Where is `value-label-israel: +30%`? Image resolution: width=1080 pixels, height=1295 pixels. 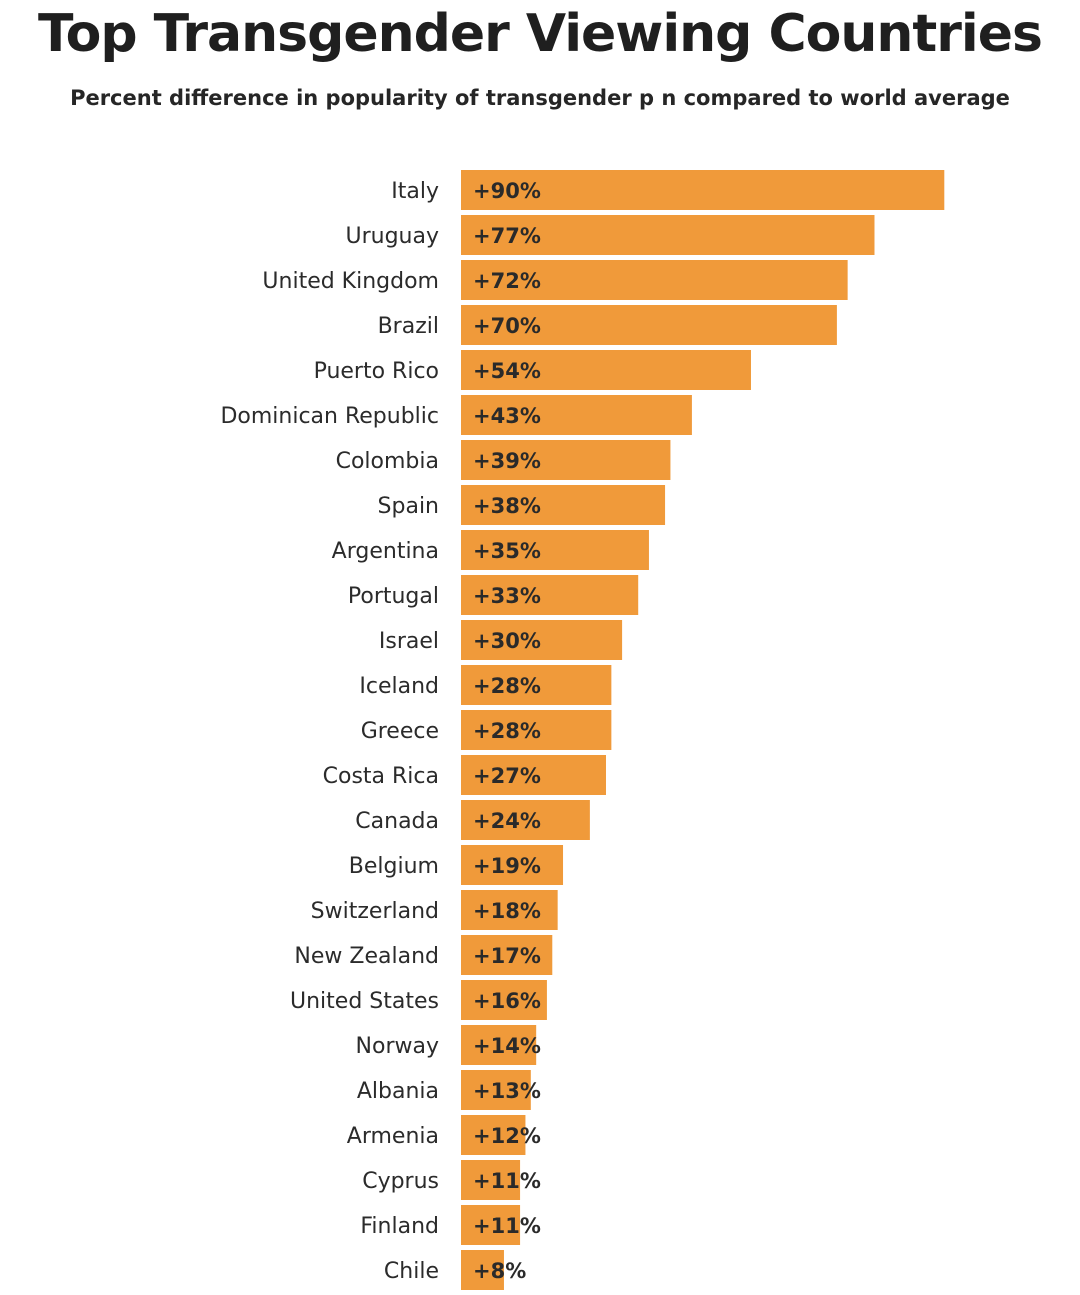 value-label-israel: +30% is located at coordinates (507, 641).